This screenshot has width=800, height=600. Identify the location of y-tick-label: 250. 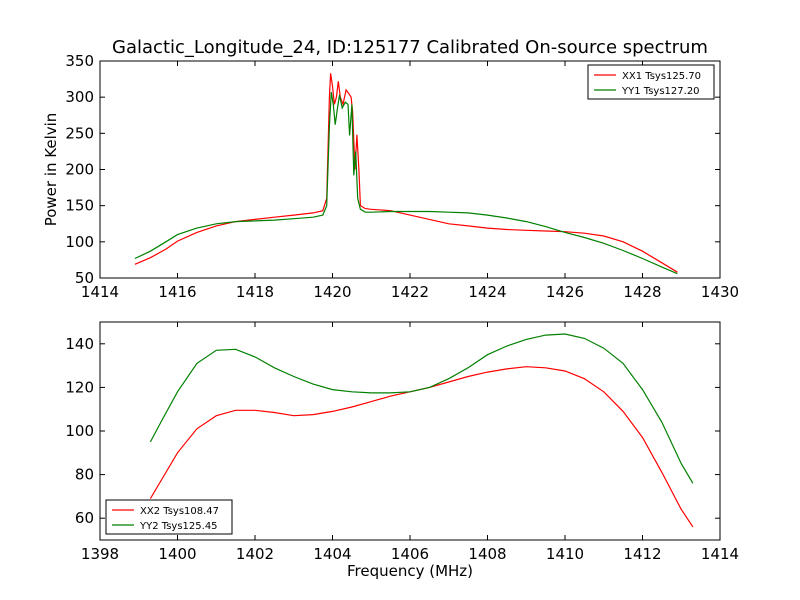
(79, 133).